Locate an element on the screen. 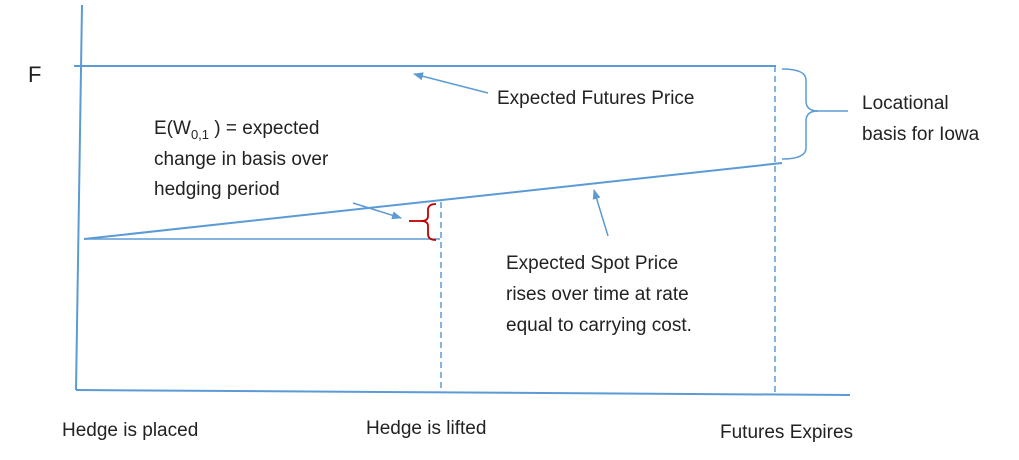 This screenshot has height=460, width=1019. x-axis is located at coordinates (463, 392).